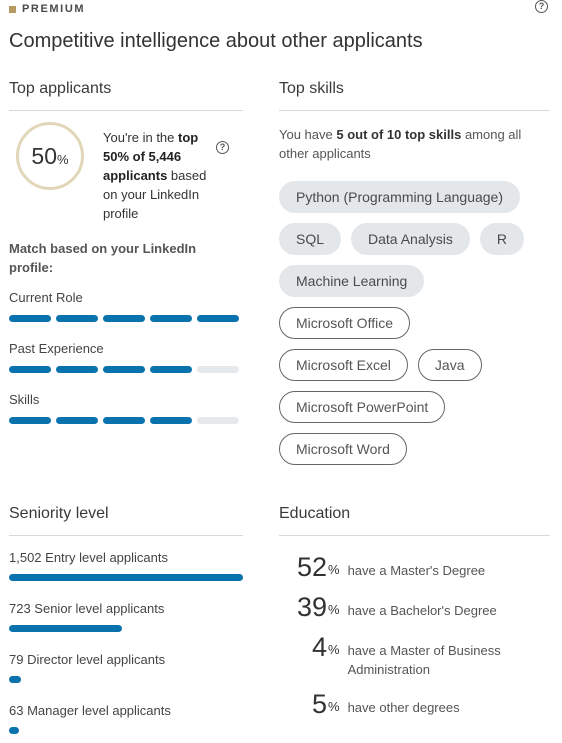 The height and width of the screenshot is (743, 562). I want to click on percentile-sign: %, so click(63, 159).